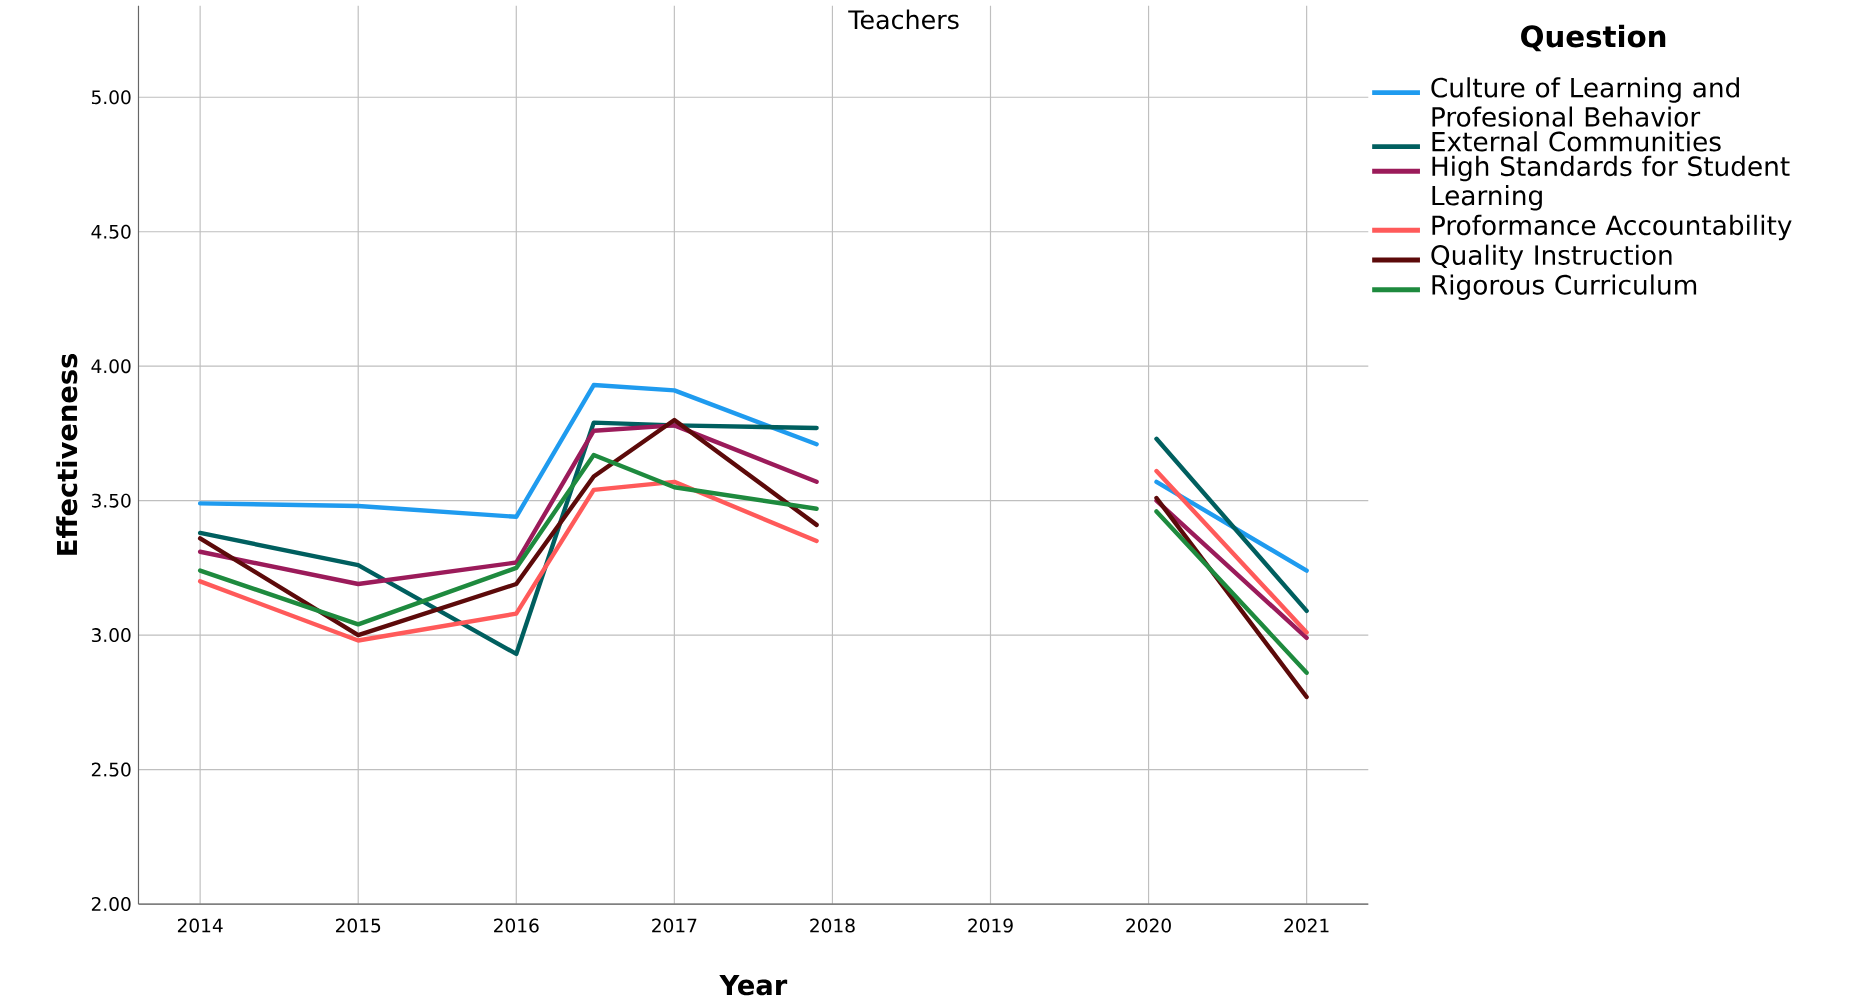 This screenshot has height=1007, width=1859. Describe the element at coordinates (111, 365) in the screenshot. I see `y-tick-label: 4.00` at that location.